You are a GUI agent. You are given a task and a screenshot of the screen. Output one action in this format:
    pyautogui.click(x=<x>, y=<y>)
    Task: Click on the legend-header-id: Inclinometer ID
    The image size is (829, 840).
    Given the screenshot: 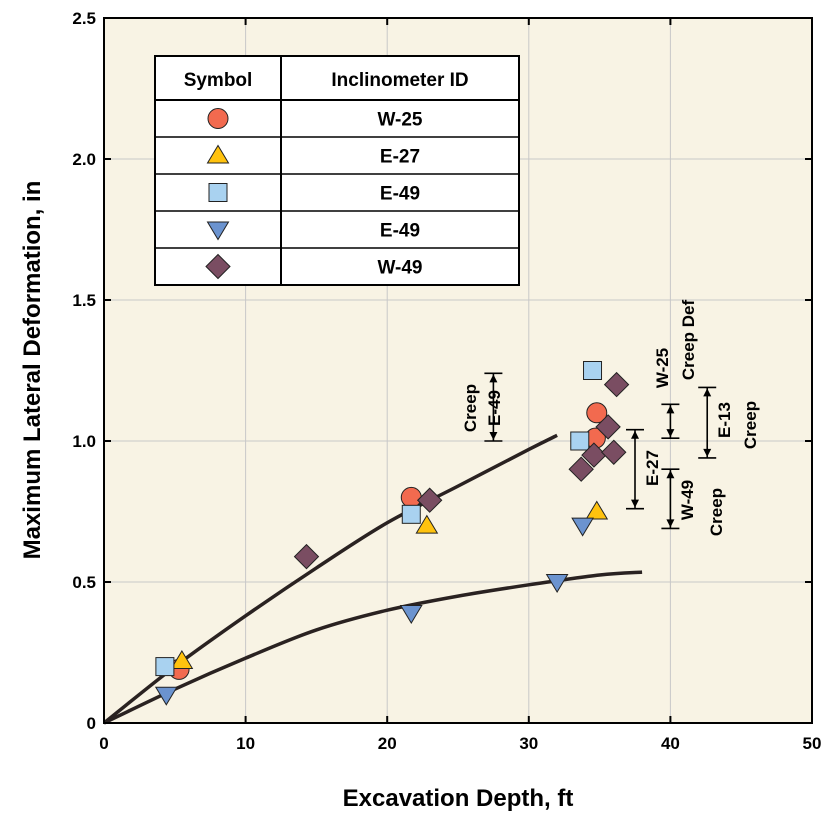 What is the action you would take?
    pyautogui.click(x=399, y=80)
    